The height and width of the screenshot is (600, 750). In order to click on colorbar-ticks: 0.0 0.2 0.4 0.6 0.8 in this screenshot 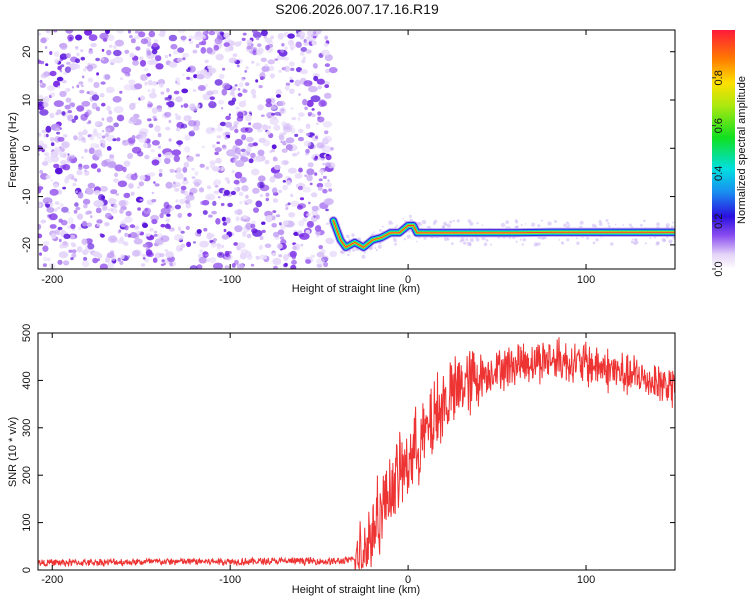, I will do `click(718, 173)`.